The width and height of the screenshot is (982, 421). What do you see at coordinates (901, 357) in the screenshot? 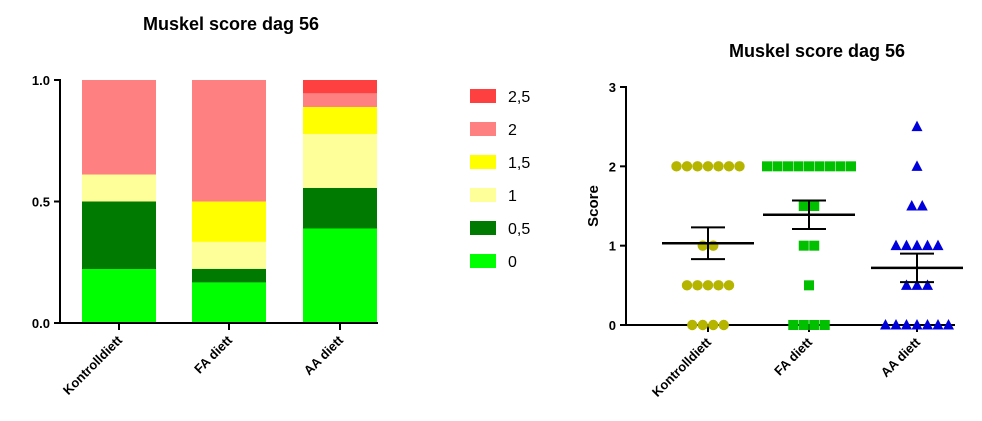
I see `right-x-tick-label-2: AA diett` at bounding box center [901, 357].